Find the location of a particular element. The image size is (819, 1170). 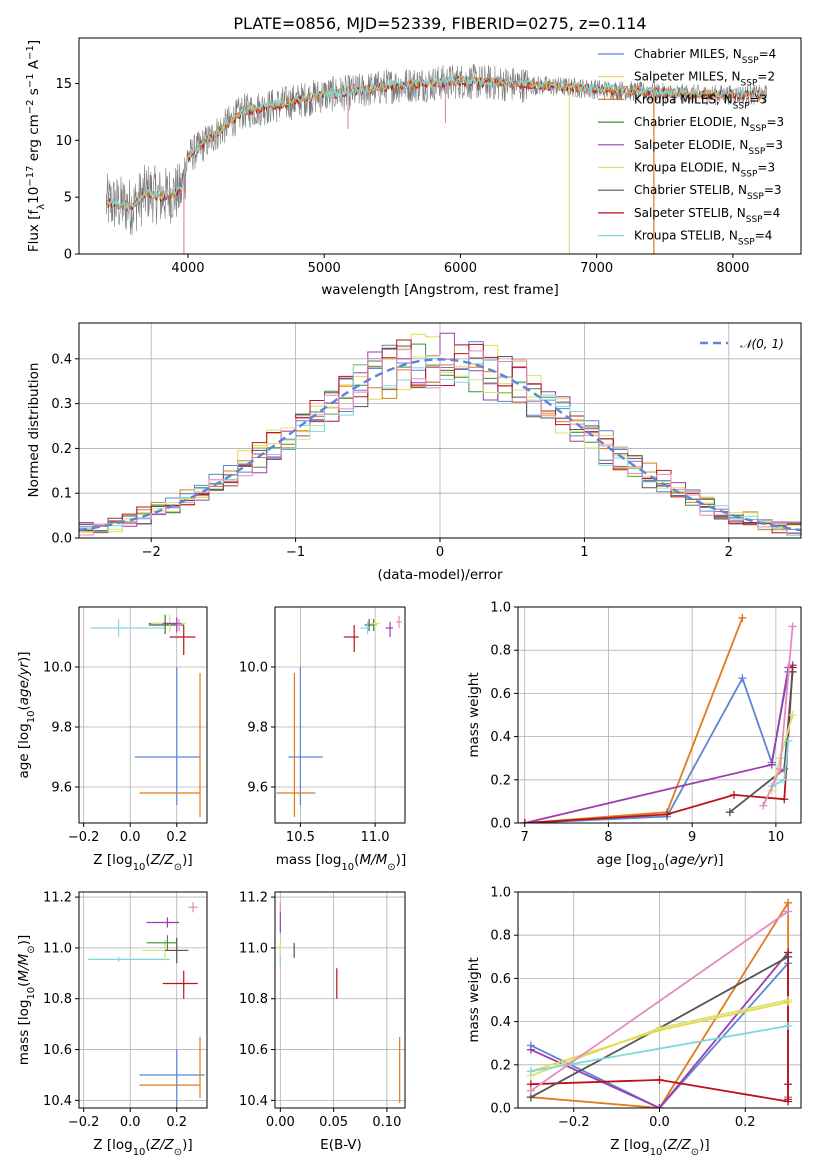

legend-label-name: Kroupa STELIB, N is located at coordinates (686, 236).